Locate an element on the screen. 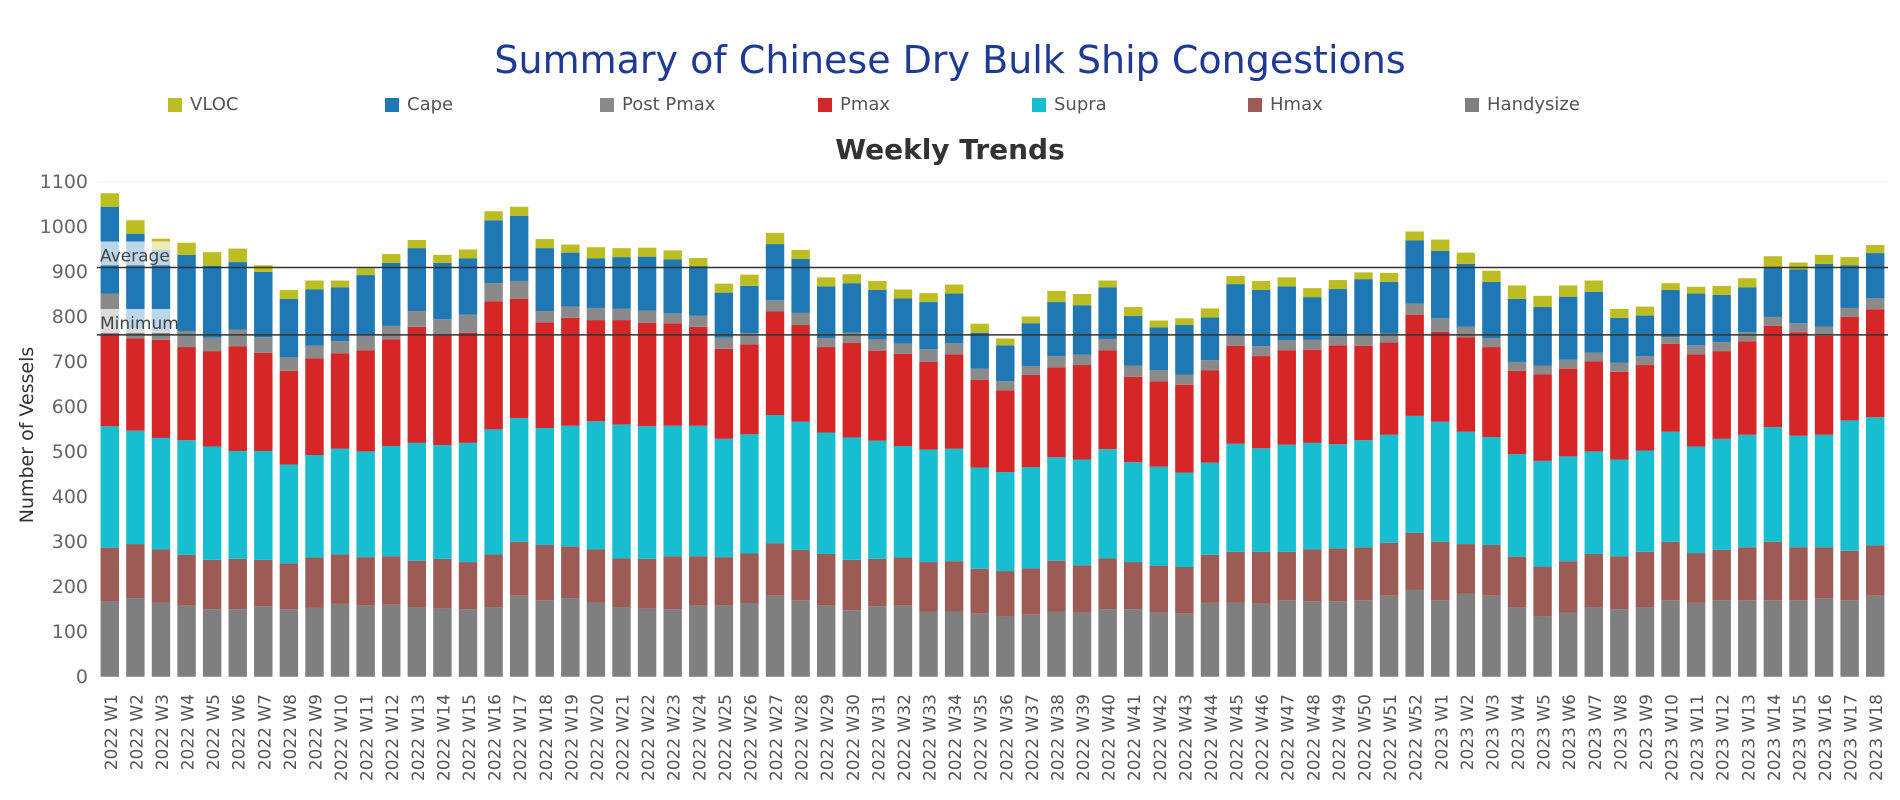 Image resolution: width=1900 pixels, height=800 pixels. x-tick-label: 2022 W5 is located at coordinates (214, 732).